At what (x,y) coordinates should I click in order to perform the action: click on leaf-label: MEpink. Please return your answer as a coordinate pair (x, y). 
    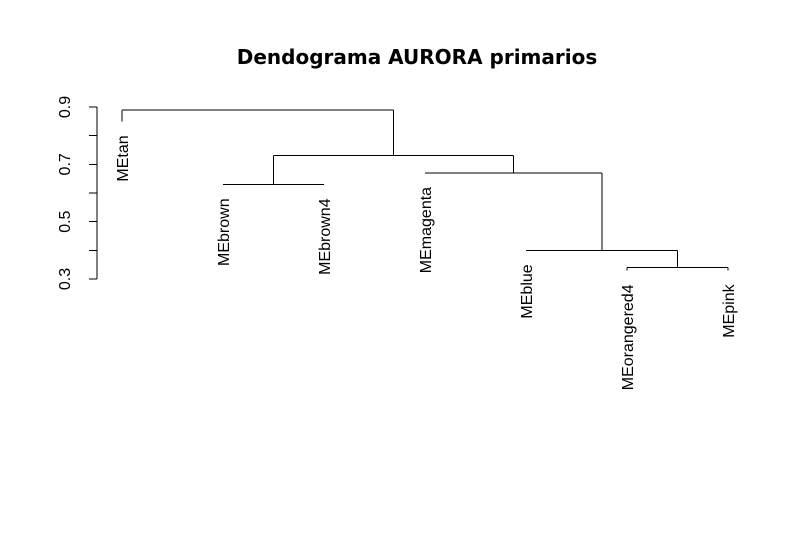
    Looking at the image, I should click on (729, 310).